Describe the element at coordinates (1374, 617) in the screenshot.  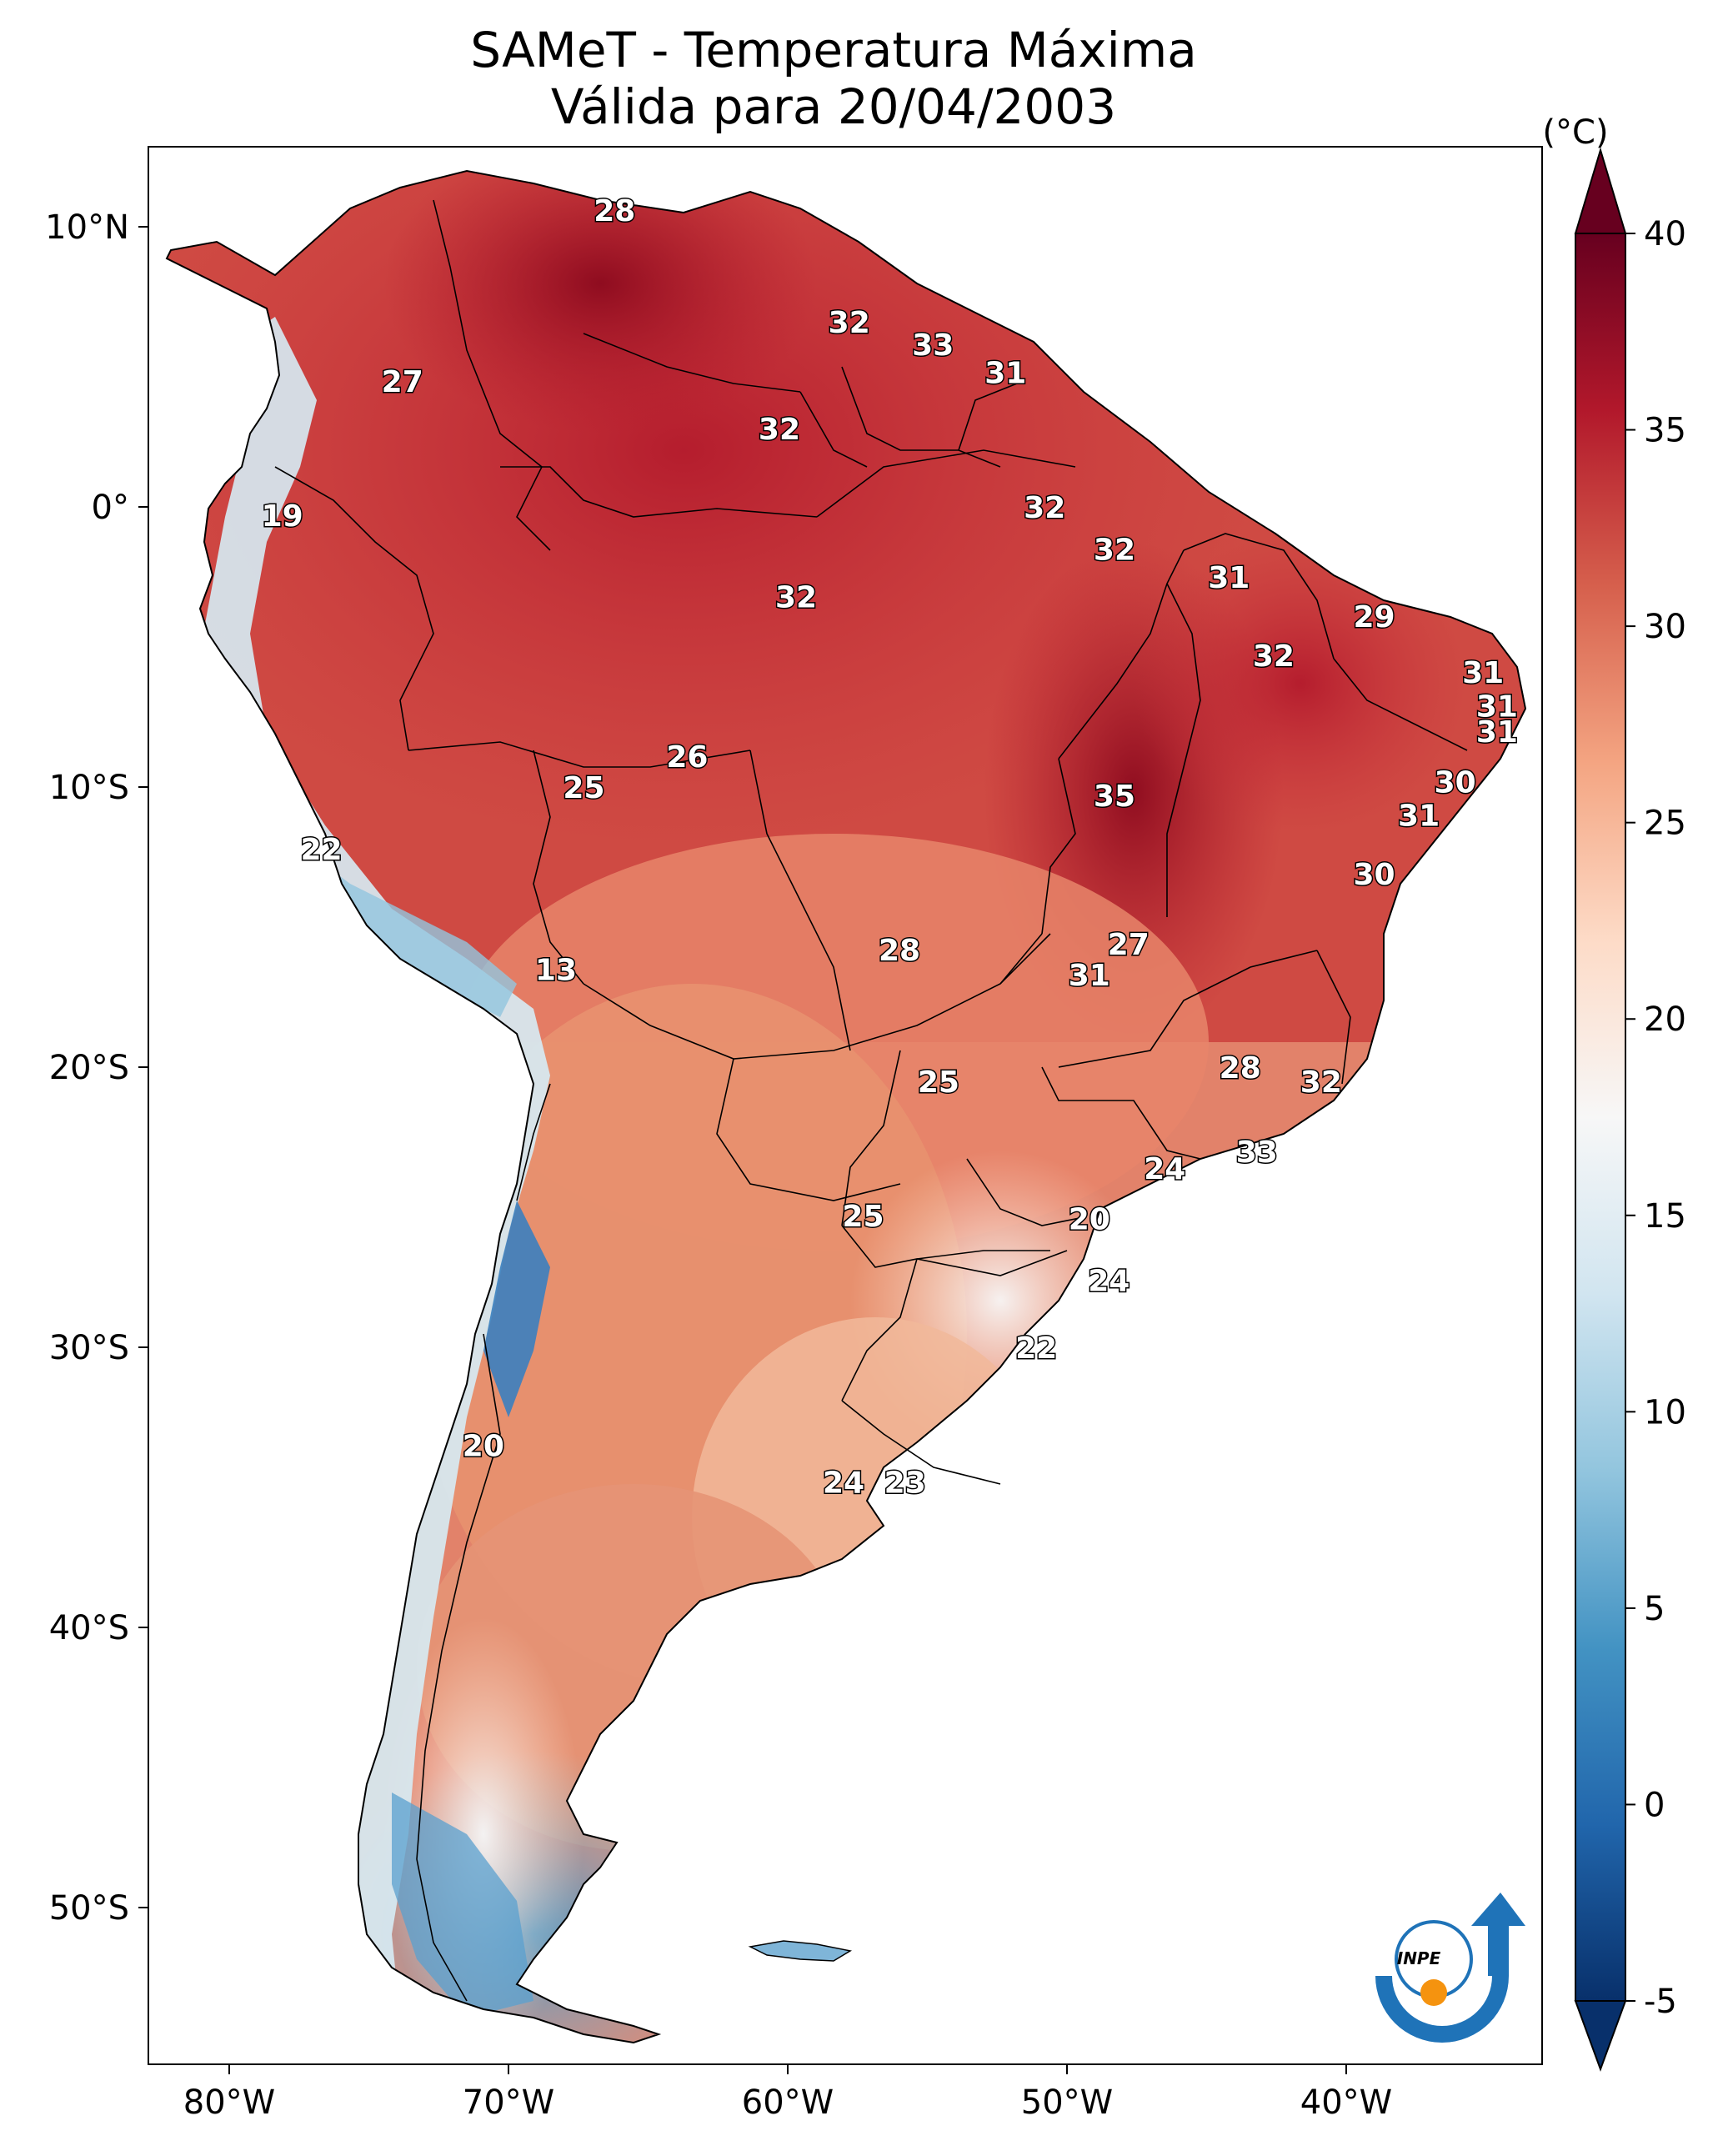
I see `temperature-label: 29` at that location.